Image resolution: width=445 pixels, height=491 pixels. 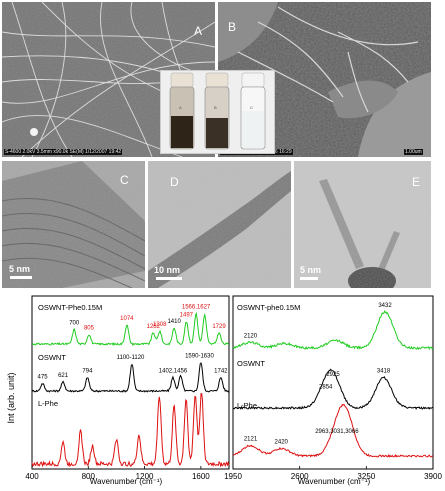 What do you see at coordinates (337, 432) in the screenshot?
I see `peak-annotation: 2963,3031,3066` at bounding box center [337, 432].